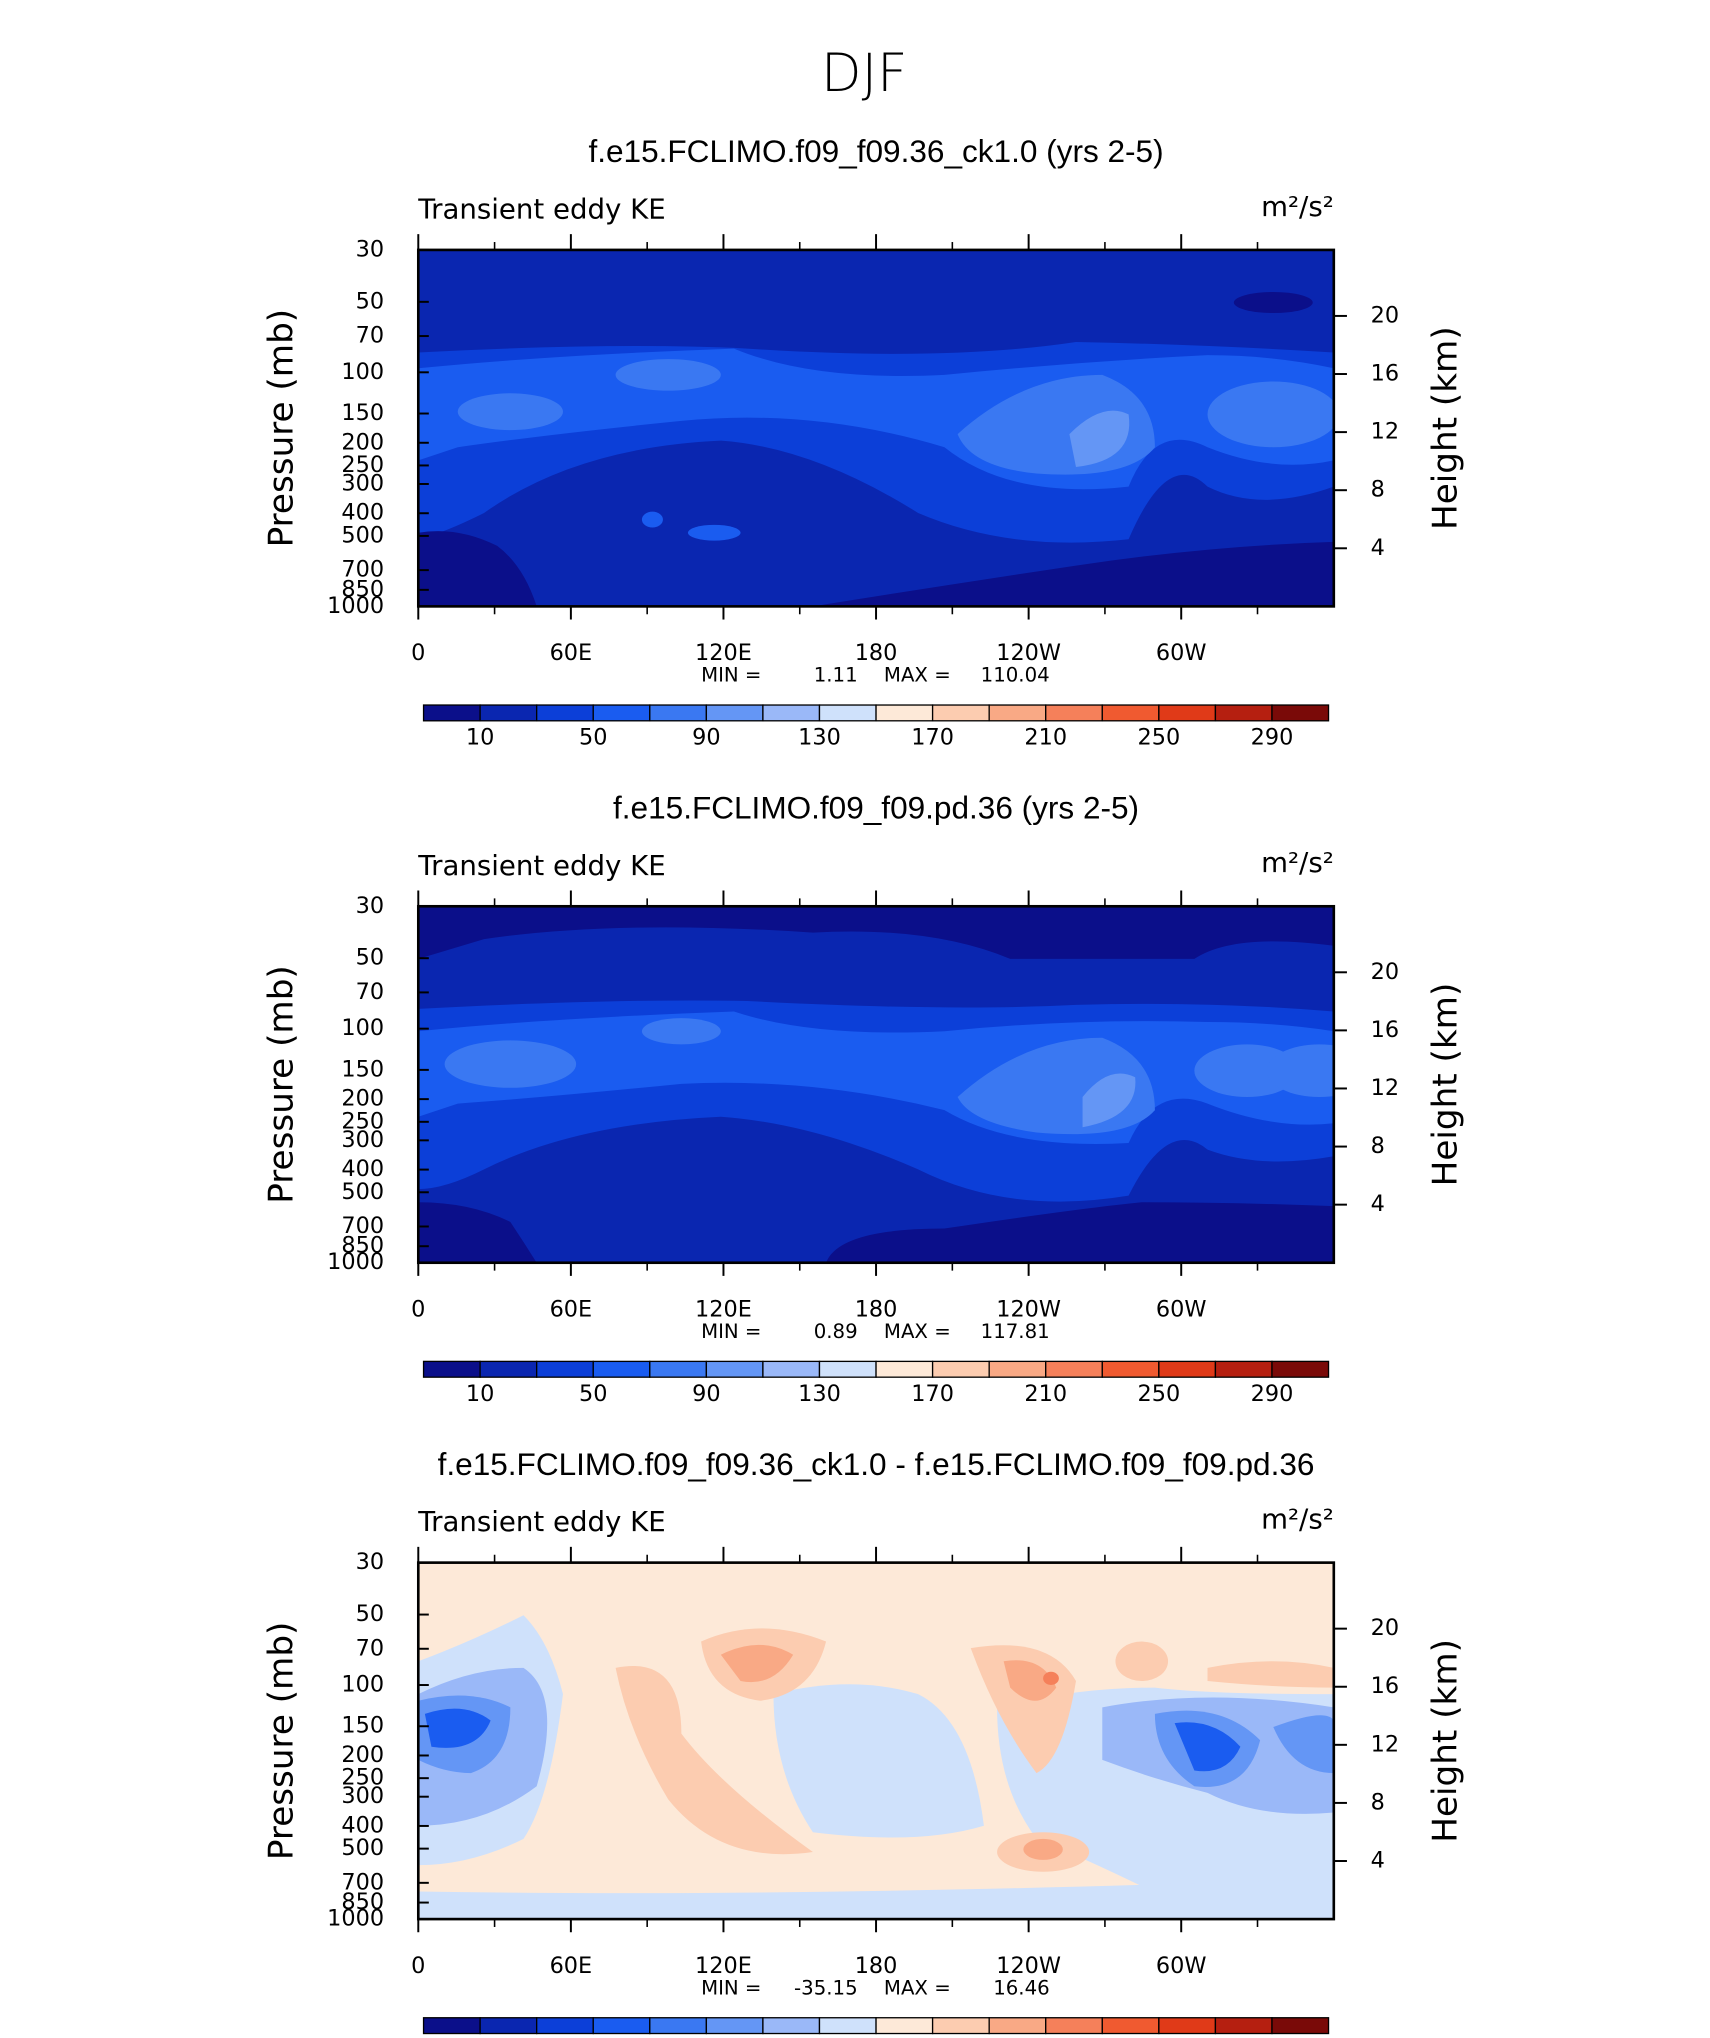 The image size is (1710, 2038). I want to click on colorbar-label: 290, so click(1272, 737).